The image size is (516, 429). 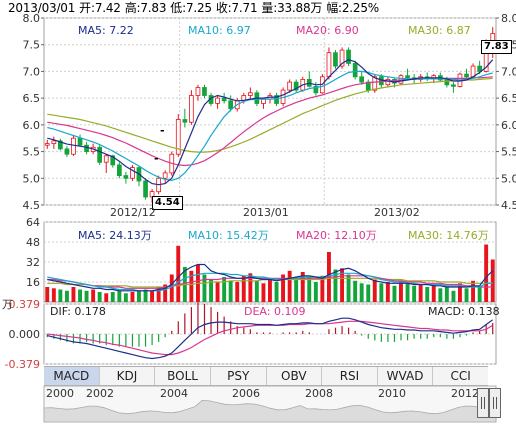 I want to click on volume-unit-label: 万, so click(x=7, y=304).